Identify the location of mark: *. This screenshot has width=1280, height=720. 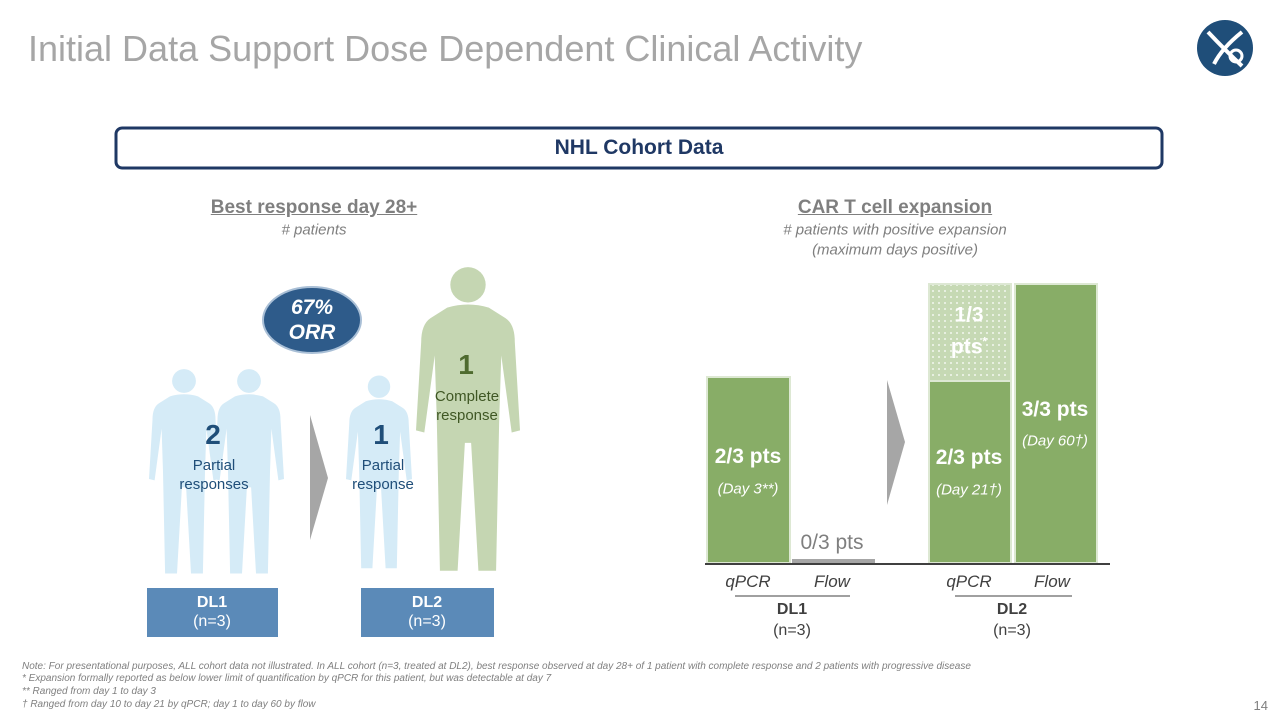
(985, 341).